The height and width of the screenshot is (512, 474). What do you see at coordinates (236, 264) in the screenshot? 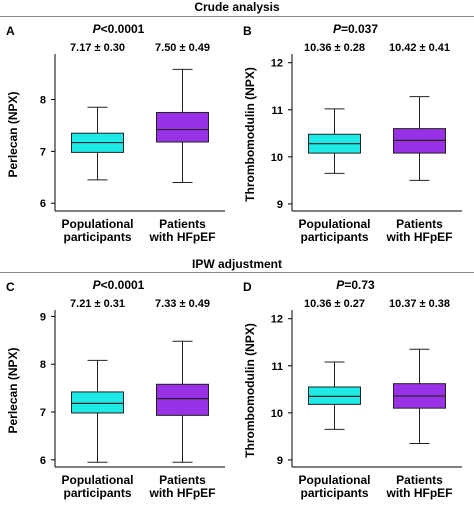
I see `section-title-ipw: IPW adjustment` at bounding box center [236, 264].